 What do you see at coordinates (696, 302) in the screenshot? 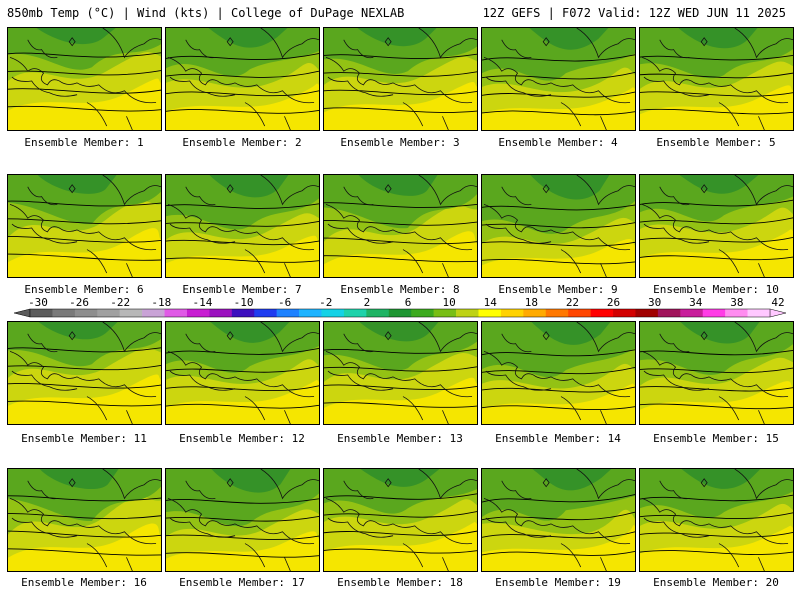
I see `colorbar-tick-label: 34` at bounding box center [696, 302].